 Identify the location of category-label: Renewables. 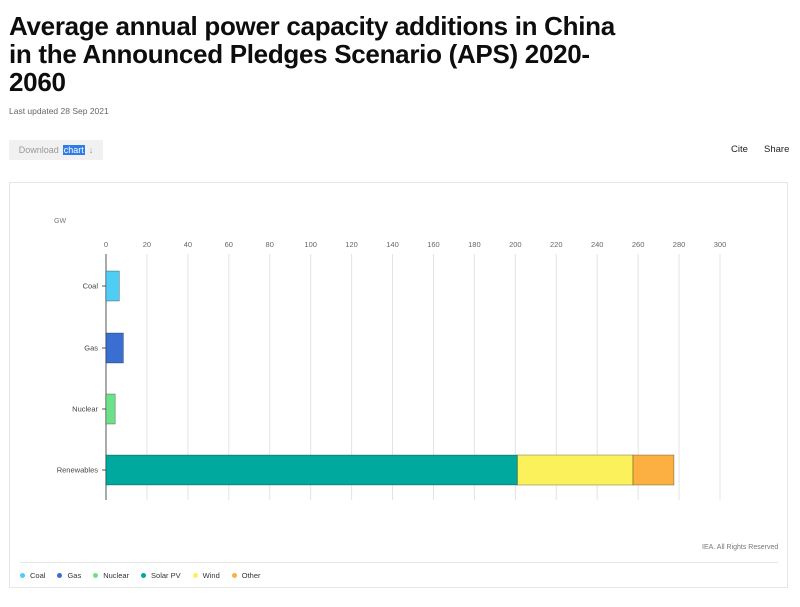
(78, 470).